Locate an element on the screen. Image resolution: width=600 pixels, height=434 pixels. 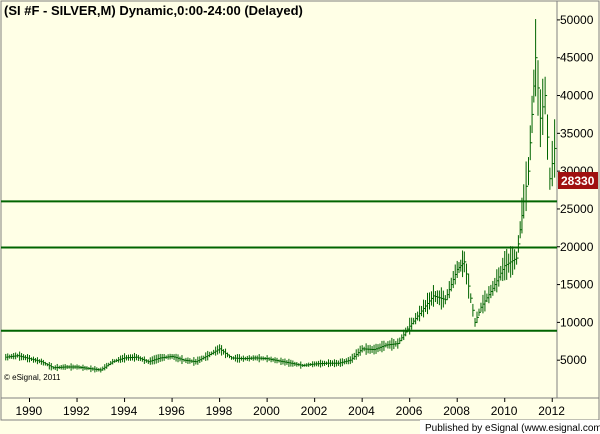
x-tick-label: 1992 is located at coordinates (76, 411).